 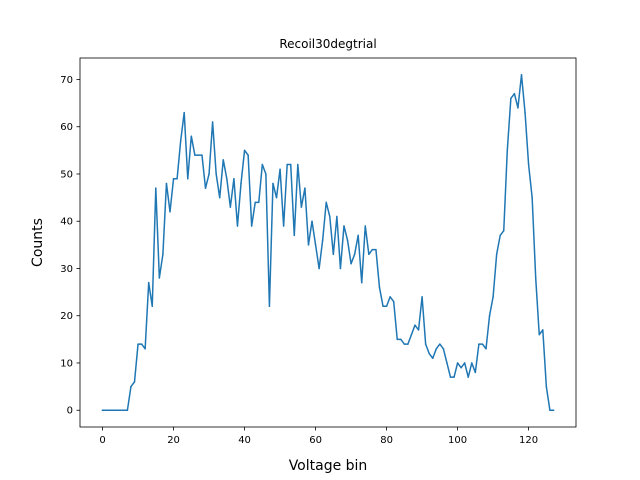 I want to click on x-tick-label: 0, so click(x=102, y=440).